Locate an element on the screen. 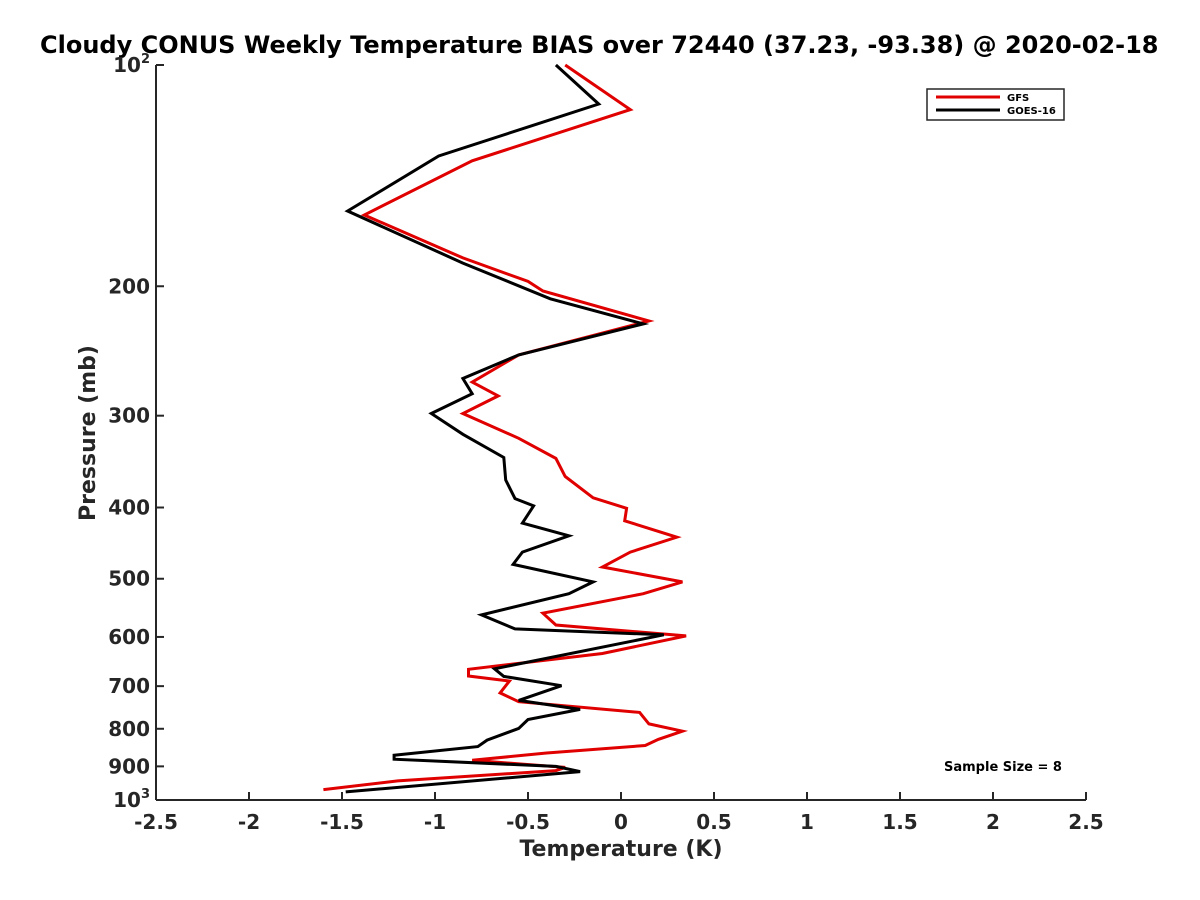 This screenshot has width=1200, height=900. legend-box is located at coordinates (995, 104).